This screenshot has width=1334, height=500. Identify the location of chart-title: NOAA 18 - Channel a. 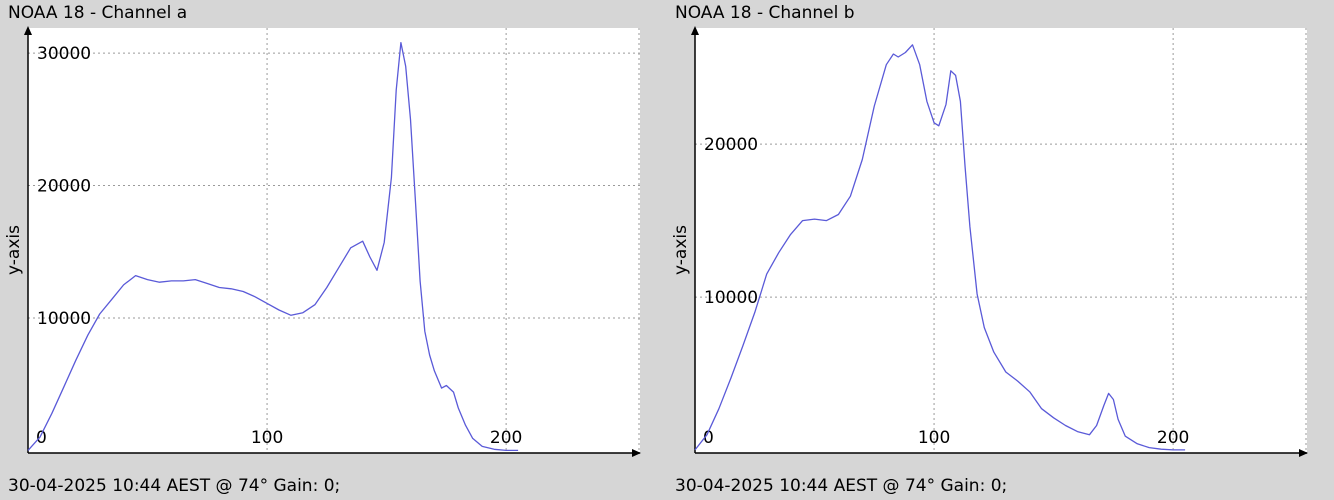
(98, 13).